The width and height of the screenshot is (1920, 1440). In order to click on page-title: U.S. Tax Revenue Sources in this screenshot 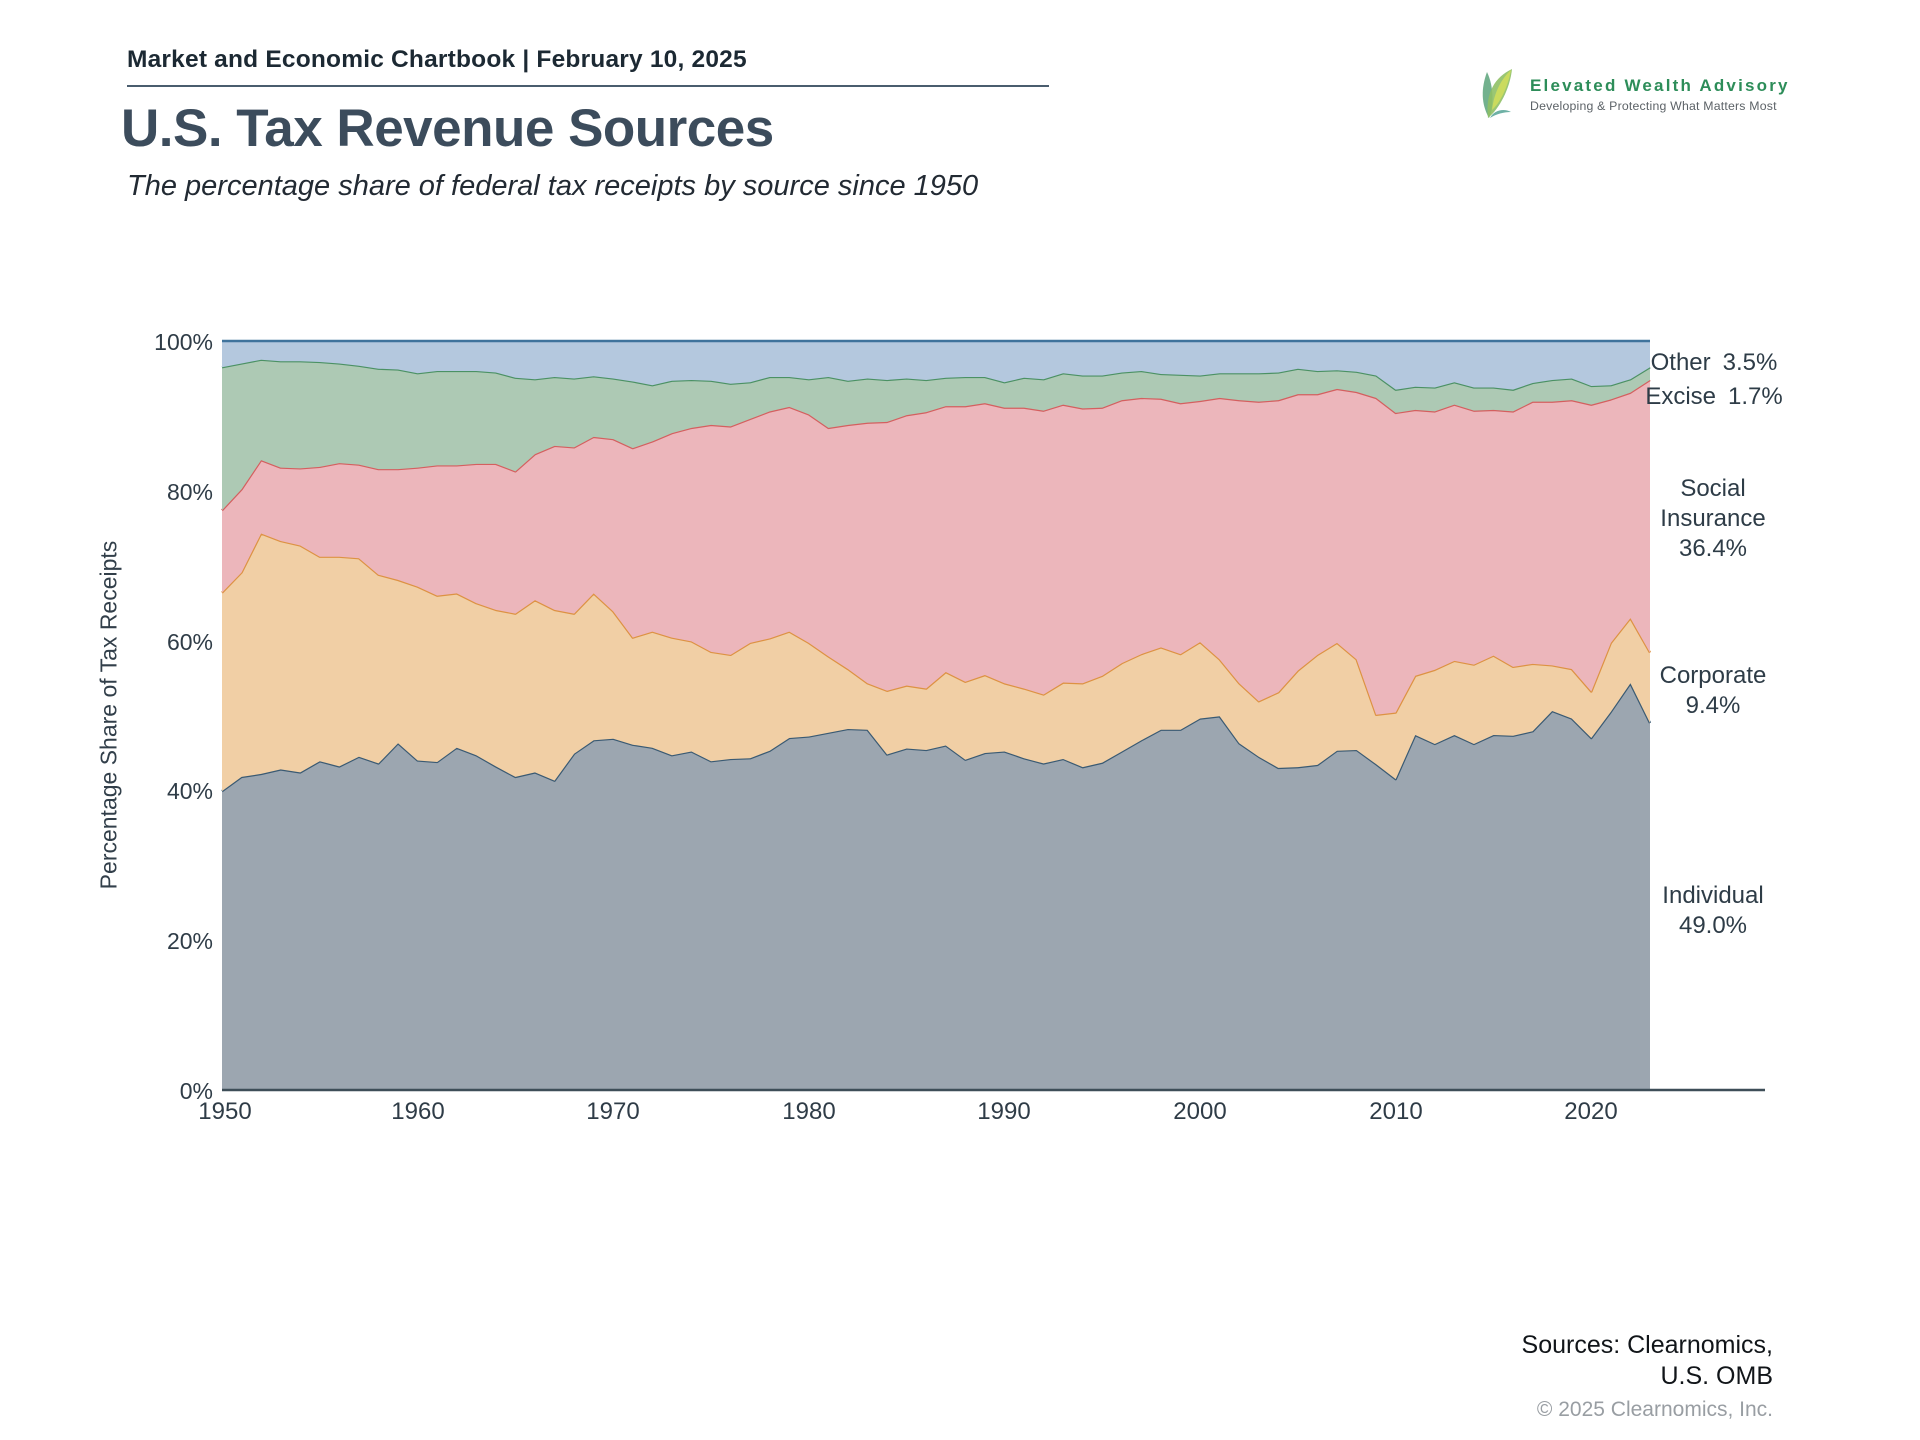, I will do `click(447, 128)`.